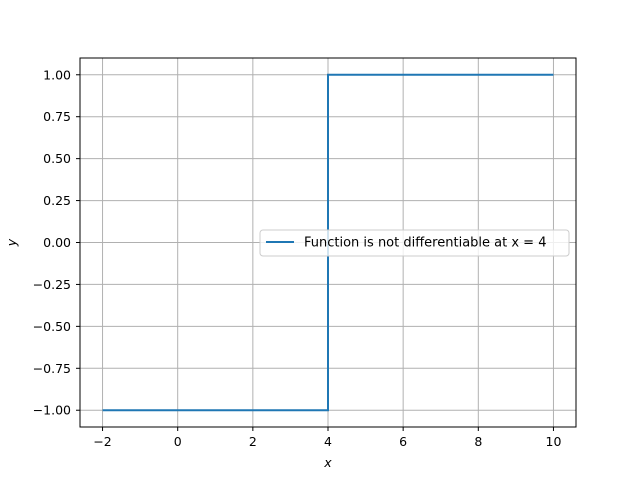  What do you see at coordinates (554, 441) in the screenshot?
I see `x-tick-label: 10` at bounding box center [554, 441].